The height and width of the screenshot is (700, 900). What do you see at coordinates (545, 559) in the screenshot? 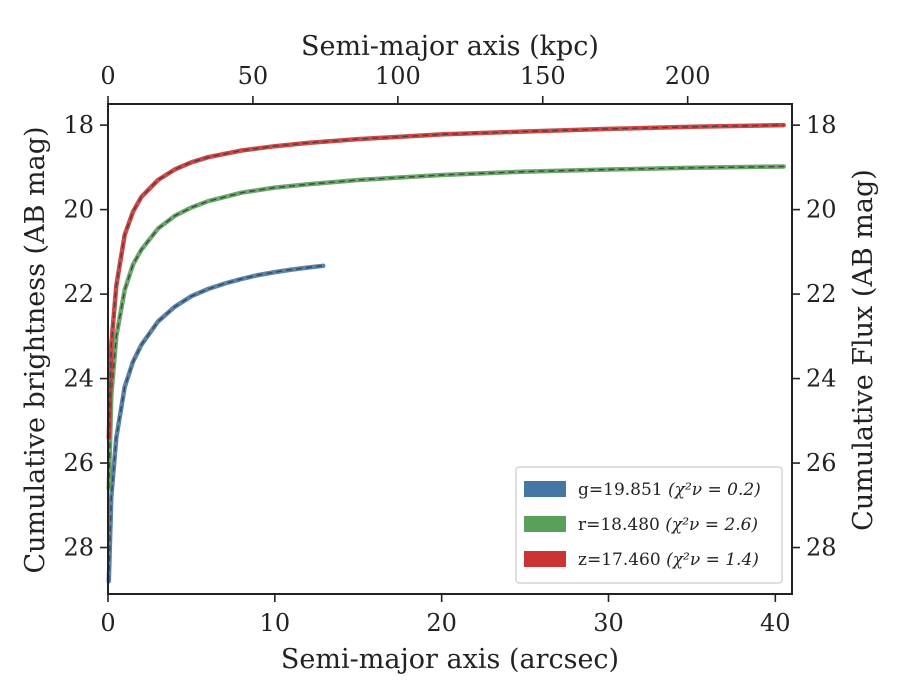
I see `legend-swatch-z` at bounding box center [545, 559].